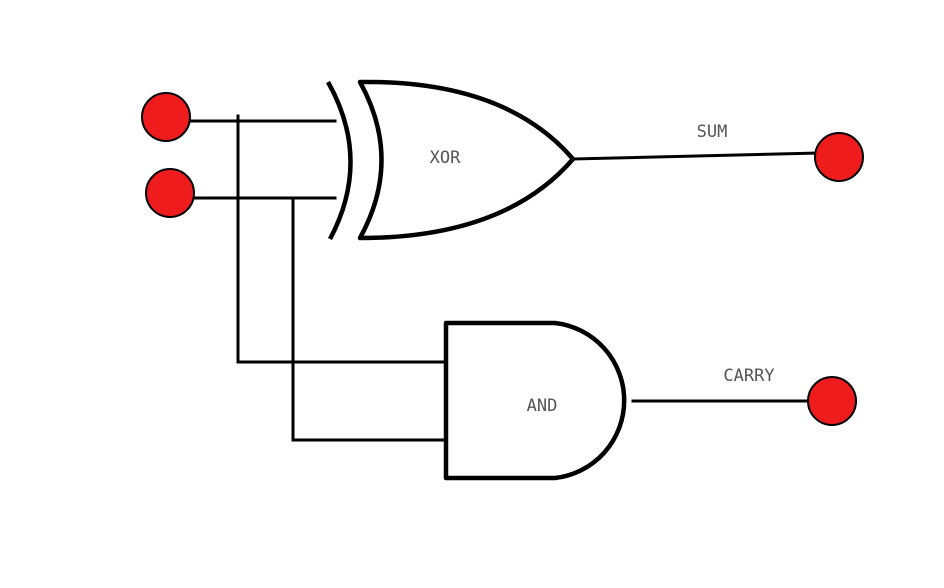 The image size is (944, 588). I want to click on carry-label: CARRY, so click(748, 376).